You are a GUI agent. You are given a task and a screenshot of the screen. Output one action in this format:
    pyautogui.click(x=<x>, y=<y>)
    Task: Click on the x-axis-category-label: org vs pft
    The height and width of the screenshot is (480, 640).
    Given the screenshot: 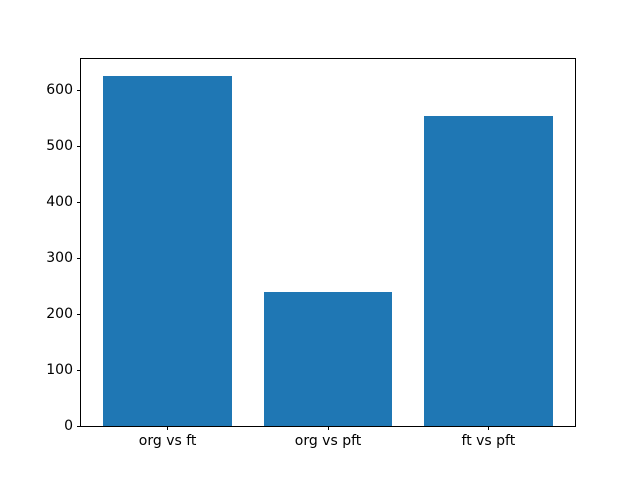 What is the action you would take?
    pyautogui.click(x=328, y=441)
    